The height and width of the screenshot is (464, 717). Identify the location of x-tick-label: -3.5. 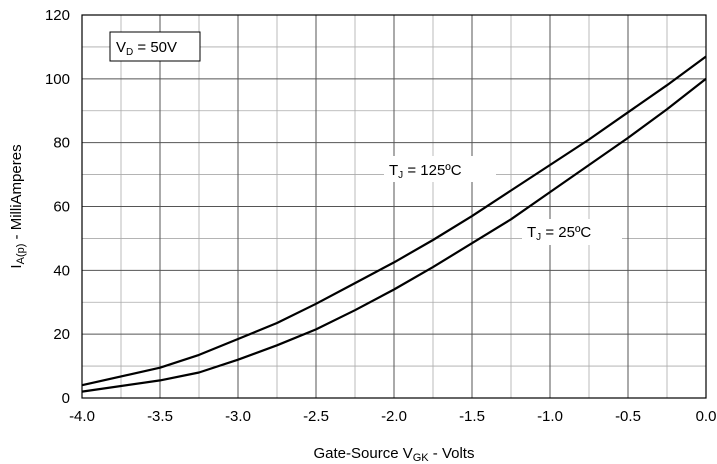
(160, 416).